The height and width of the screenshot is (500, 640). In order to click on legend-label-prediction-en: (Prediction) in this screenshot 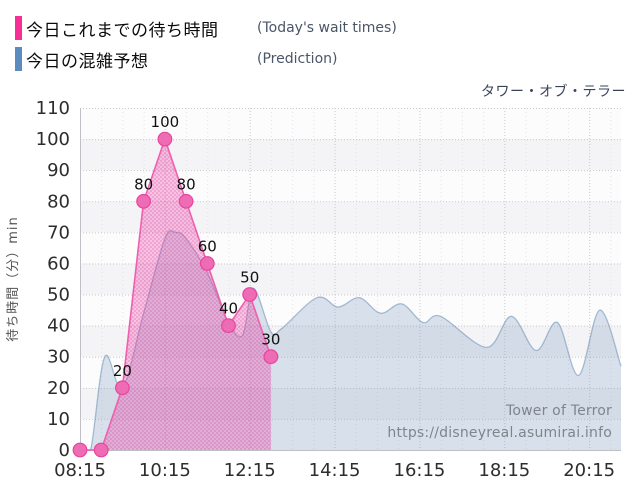, I will do `click(297, 59)`.